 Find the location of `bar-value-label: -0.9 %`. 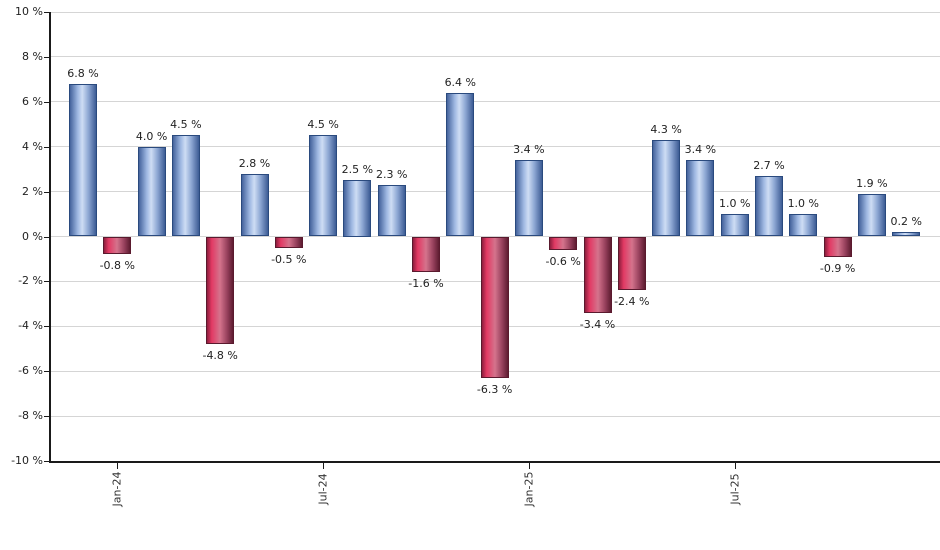

bar-value-label: -0.9 % is located at coordinates (837, 268).